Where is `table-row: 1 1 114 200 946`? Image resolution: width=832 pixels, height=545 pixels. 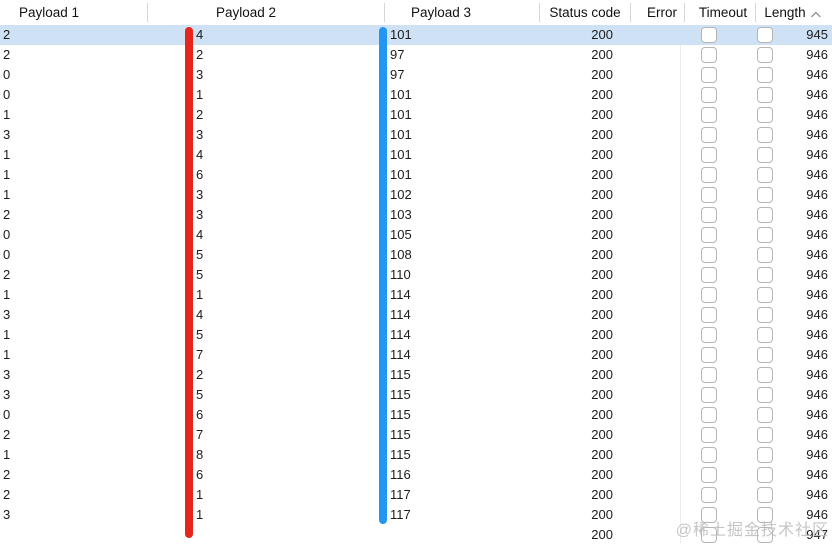
table-row: 1 1 114 200 946 is located at coordinates (416, 295).